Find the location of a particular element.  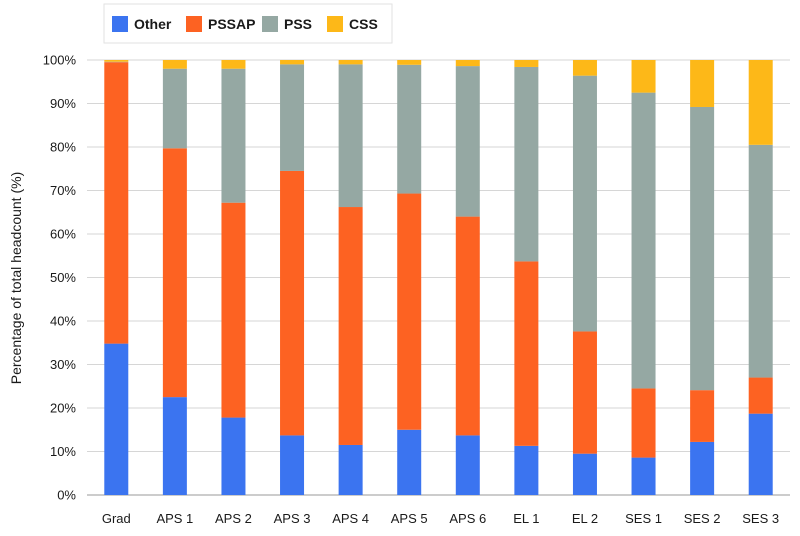

y-tick-label: 70% is located at coordinates (63, 190).